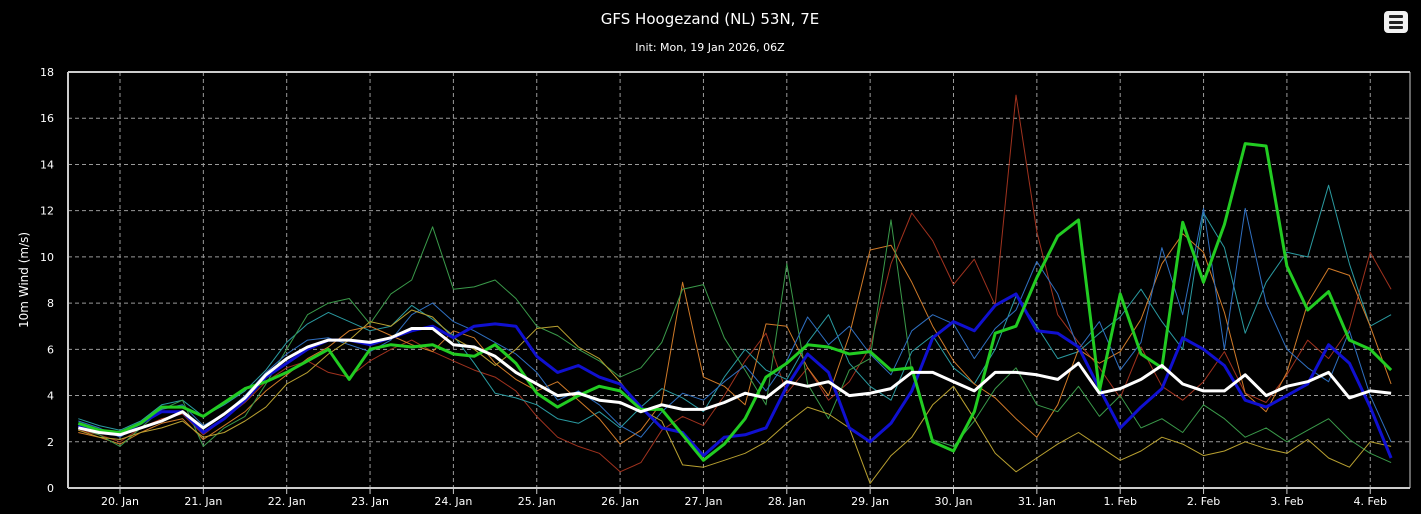 The image size is (1421, 514). What do you see at coordinates (710, 47) in the screenshot?
I see `chart-subtitle: Init: Mon, 19 Jan 2026, 06Z` at bounding box center [710, 47].